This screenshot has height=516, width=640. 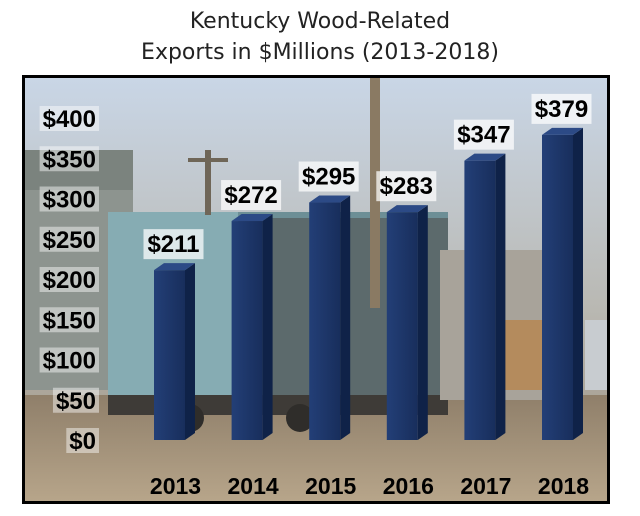 I want to click on bar-2017, so click(x=485, y=297).